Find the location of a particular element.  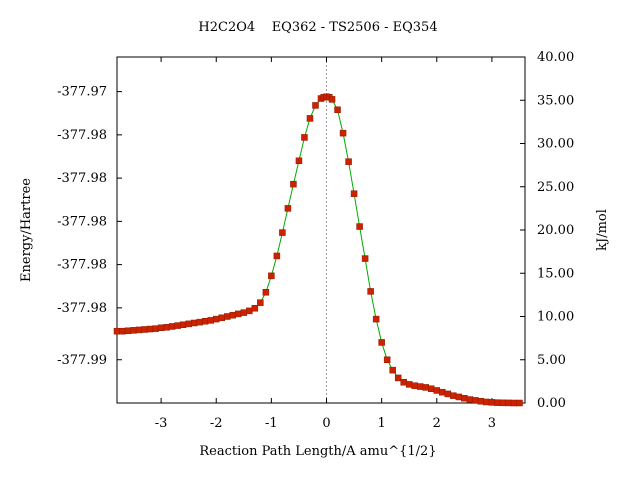

x-tick-label: 0 is located at coordinates (326, 423).